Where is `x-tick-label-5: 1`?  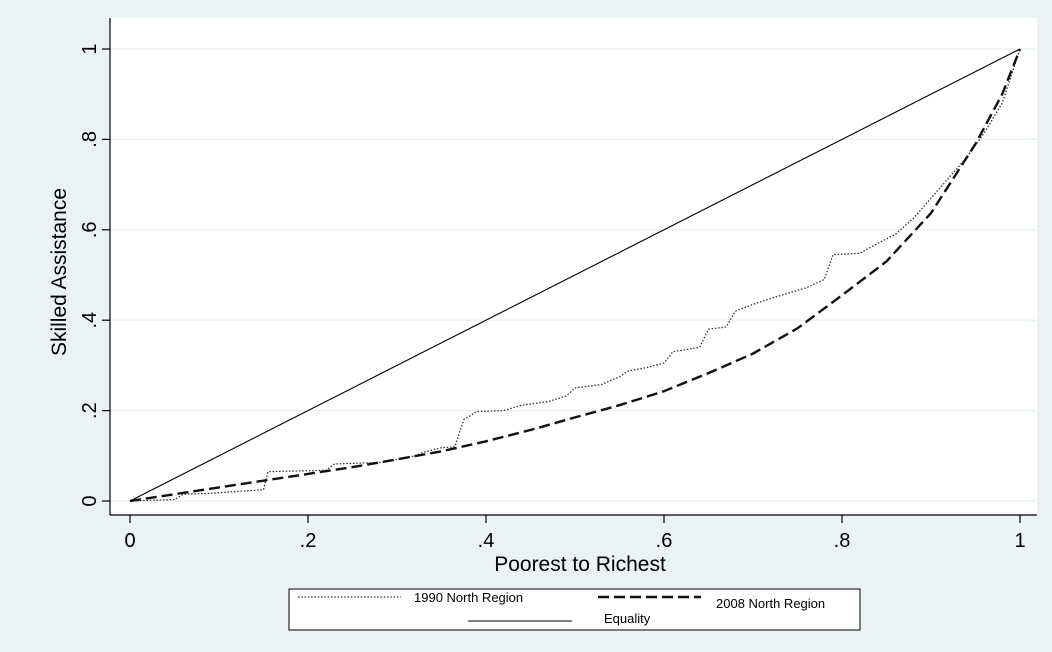 x-tick-label-5: 1 is located at coordinates (1019, 541).